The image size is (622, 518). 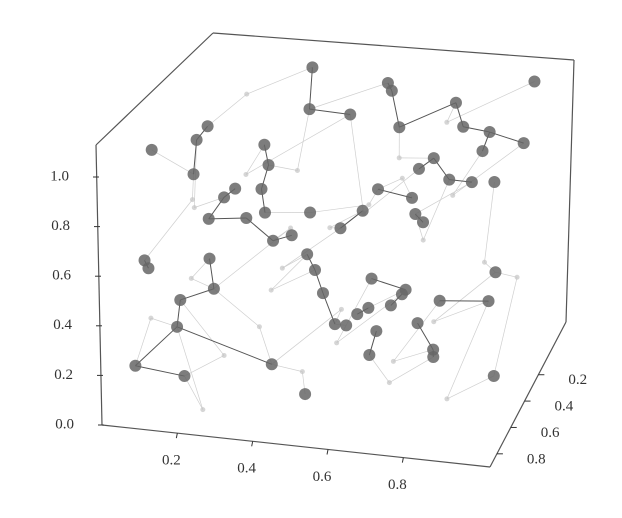 What do you see at coordinates (171, 461) in the screenshot?
I see `x-tick-label: 0.2` at bounding box center [171, 461].